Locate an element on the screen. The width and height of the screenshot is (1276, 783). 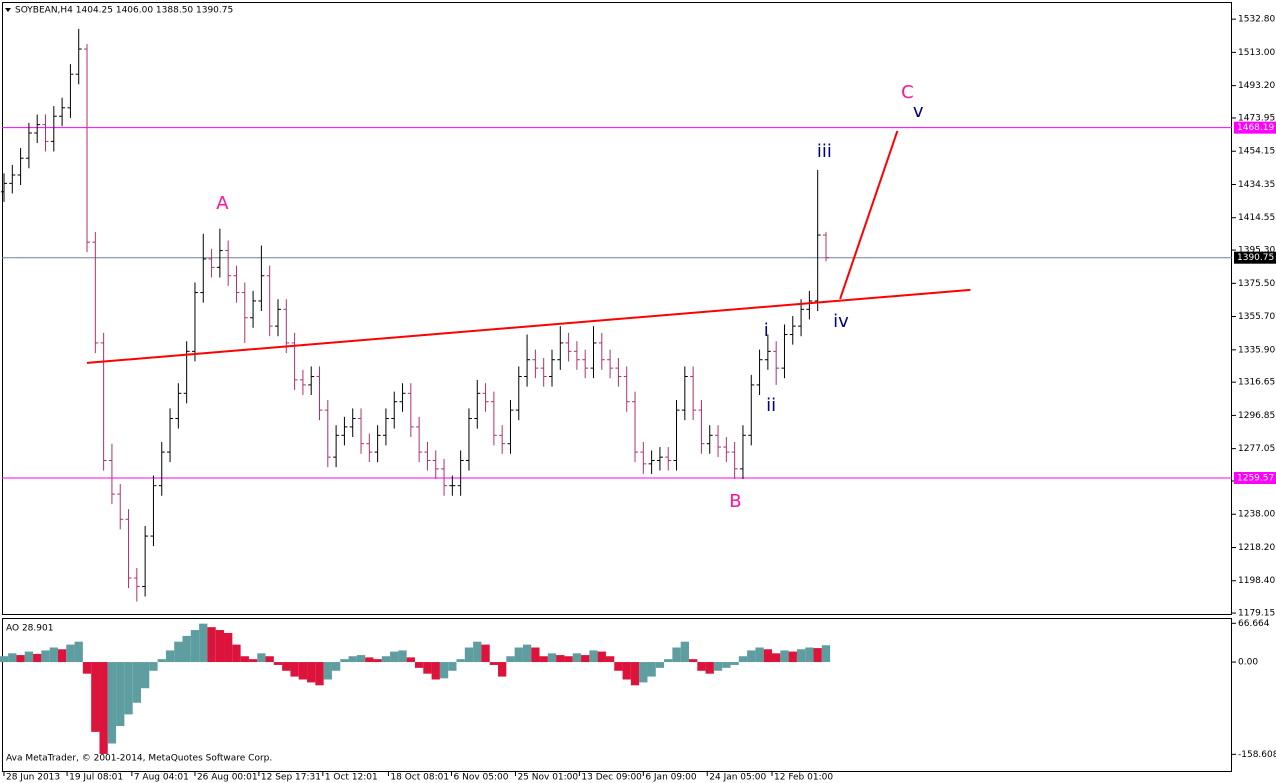
y-tick-label: 1434.35 is located at coordinates (1256, 185).